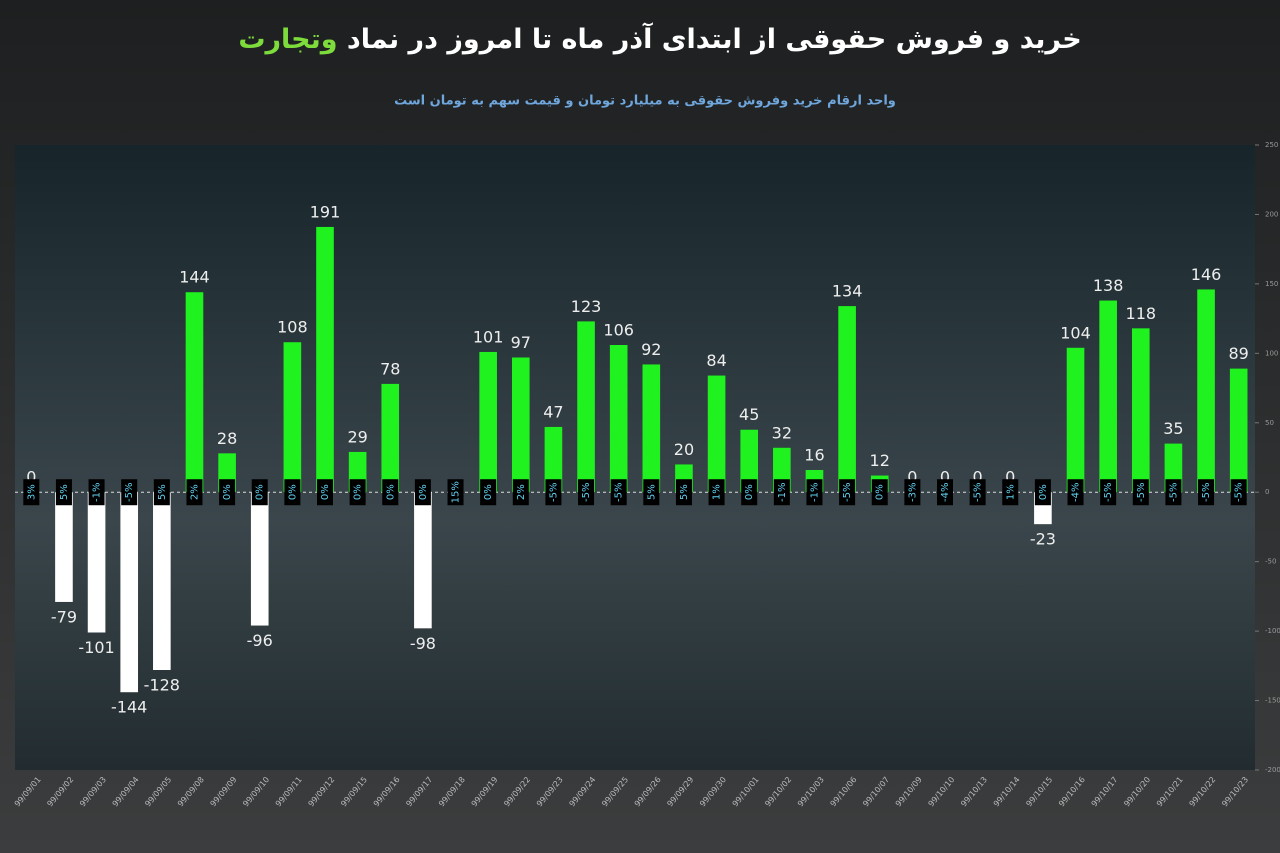  What do you see at coordinates (847, 291) in the screenshot?
I see `value-label: 134` at bounding box center [847, 291].